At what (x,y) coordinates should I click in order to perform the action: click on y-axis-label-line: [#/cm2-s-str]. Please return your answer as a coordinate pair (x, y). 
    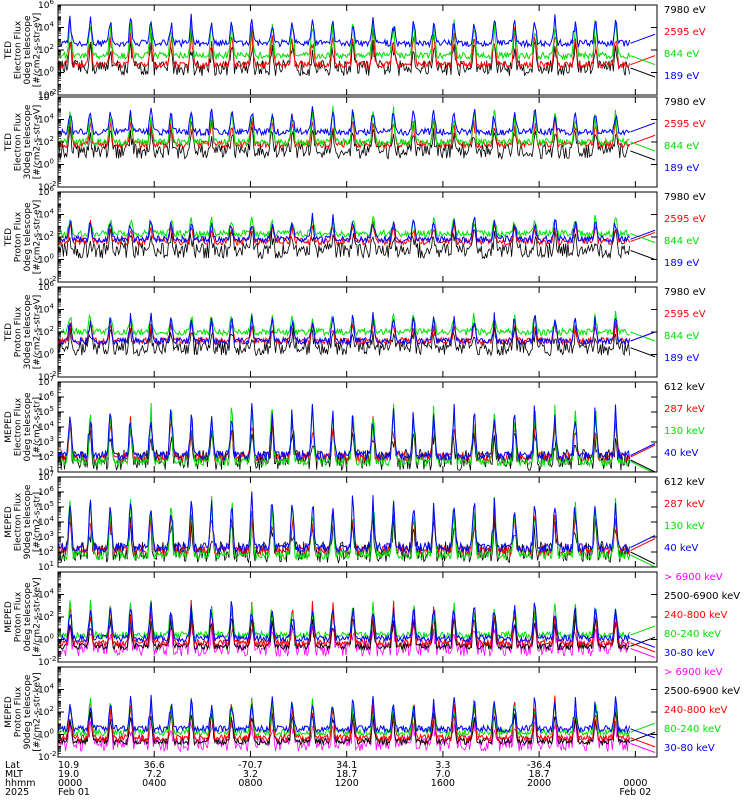
    Looking at the image, I should click on (38, 522).